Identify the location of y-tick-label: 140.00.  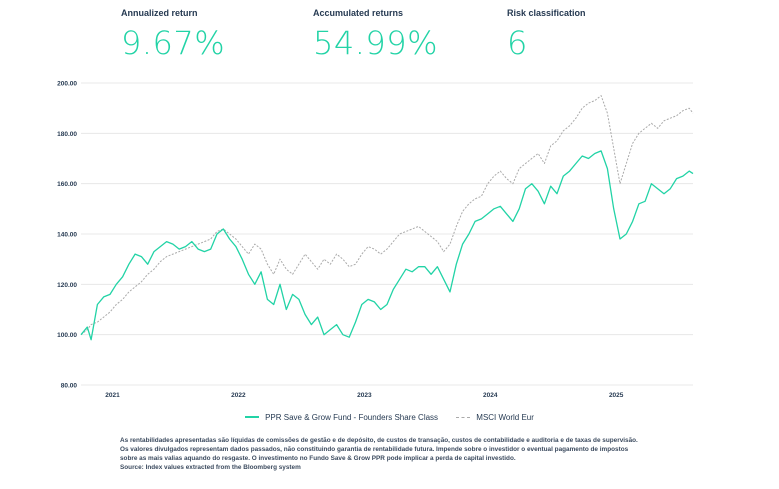
(67, 235).